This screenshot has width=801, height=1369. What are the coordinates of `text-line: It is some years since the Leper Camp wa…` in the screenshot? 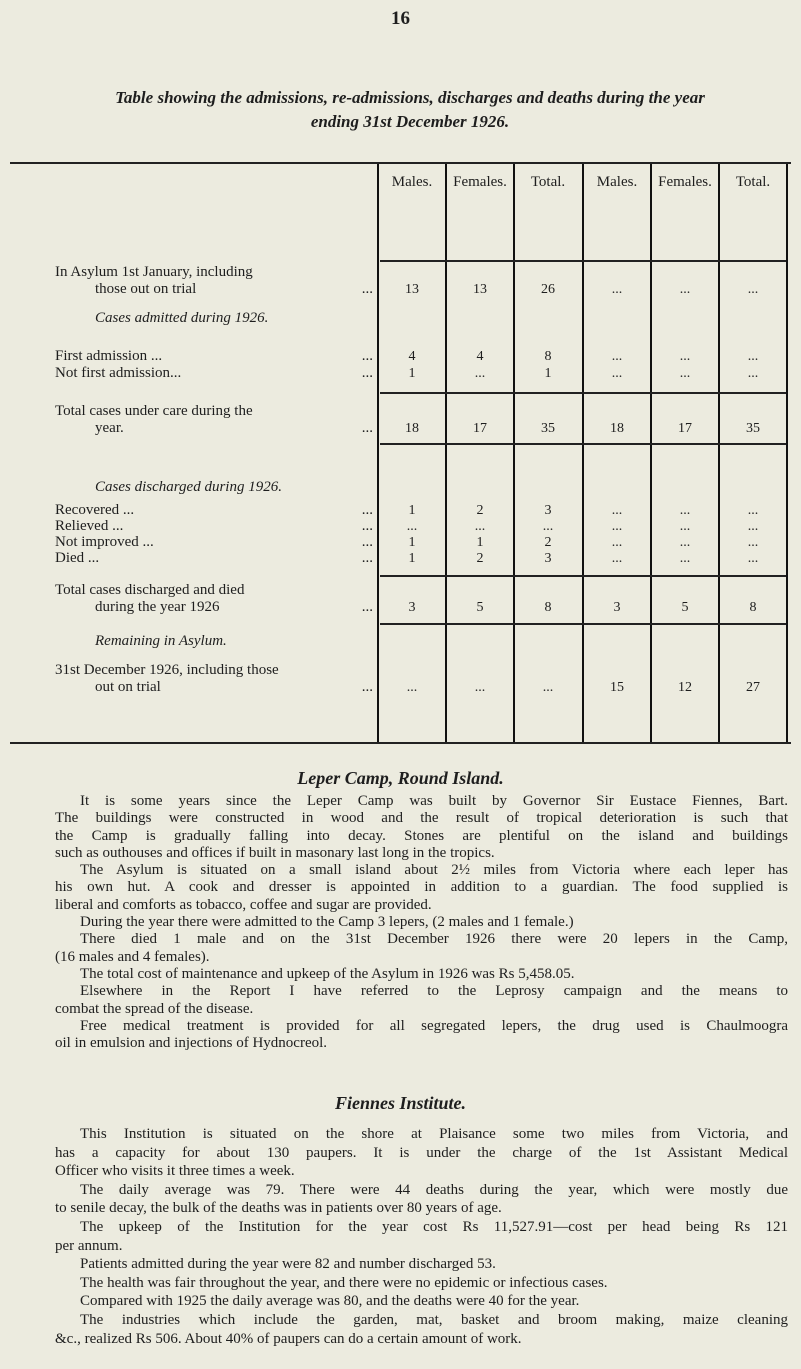 It's located at (434, 801).